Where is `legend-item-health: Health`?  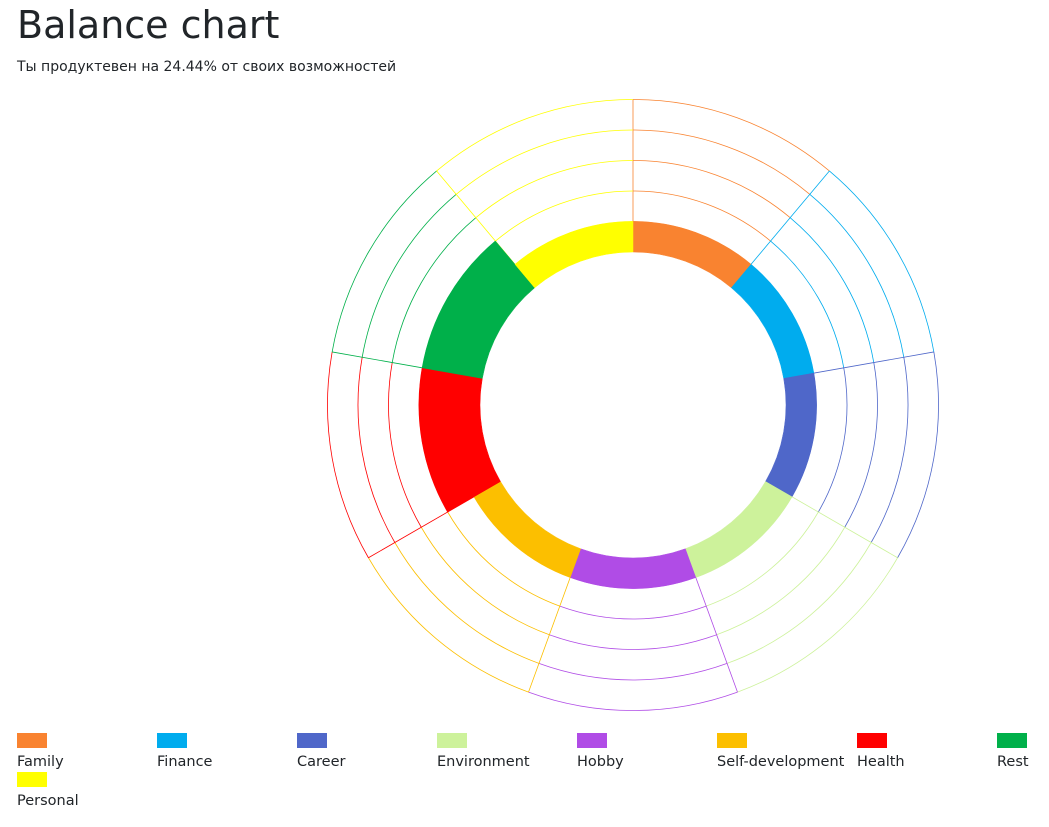 legend-item-health: Health is located at coordinates (927, 752).